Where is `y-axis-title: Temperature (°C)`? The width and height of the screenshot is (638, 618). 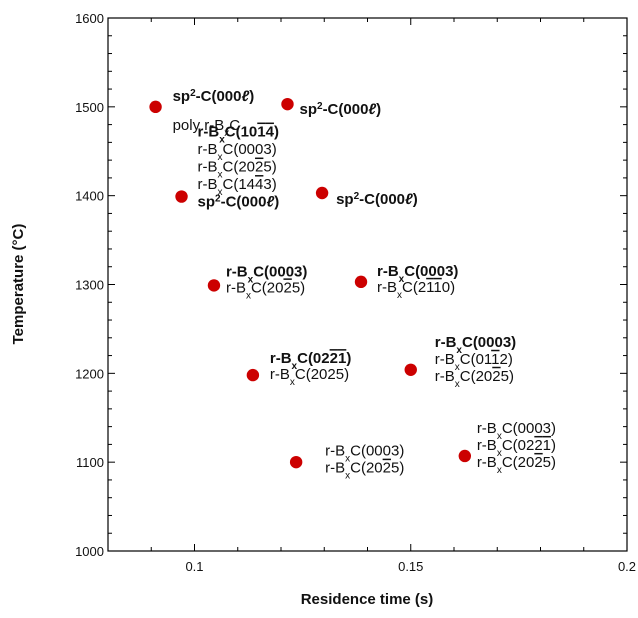 y-axis-title: Temperature (°C) is located at coordinates (18, 284).